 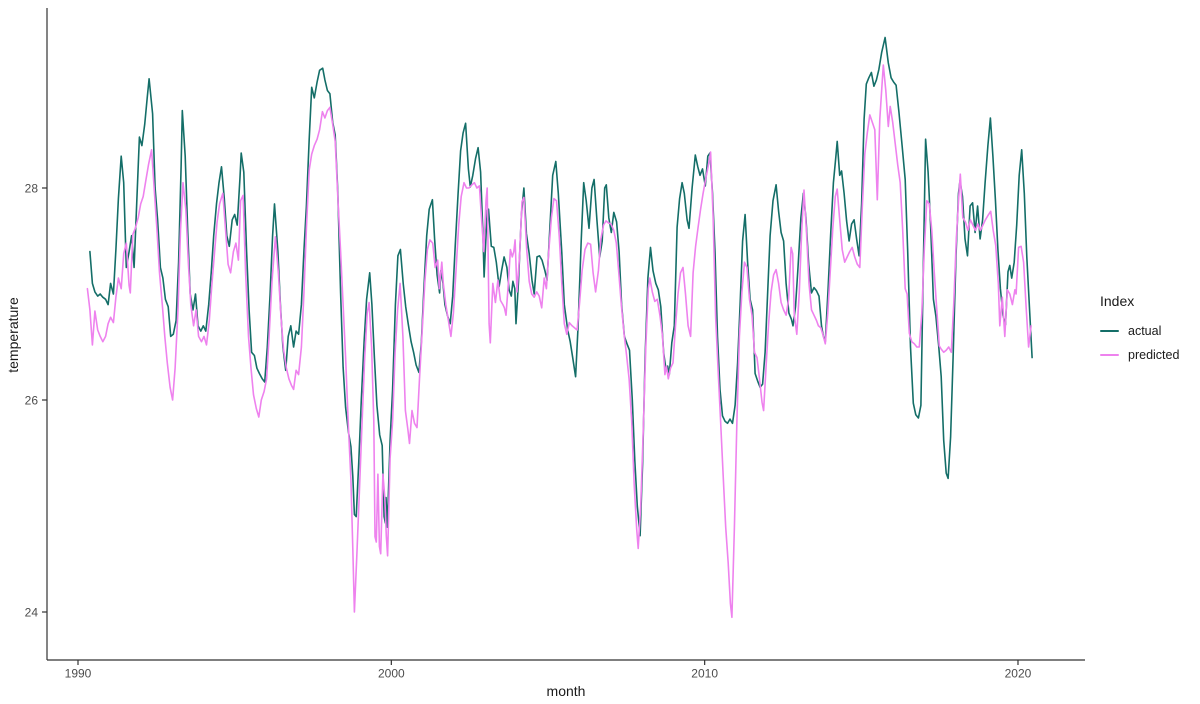 What do you see at coordinates (1145, 331) in the screenshot?
I see `legend-item-label: actual` at bounding box center [1145, 331].